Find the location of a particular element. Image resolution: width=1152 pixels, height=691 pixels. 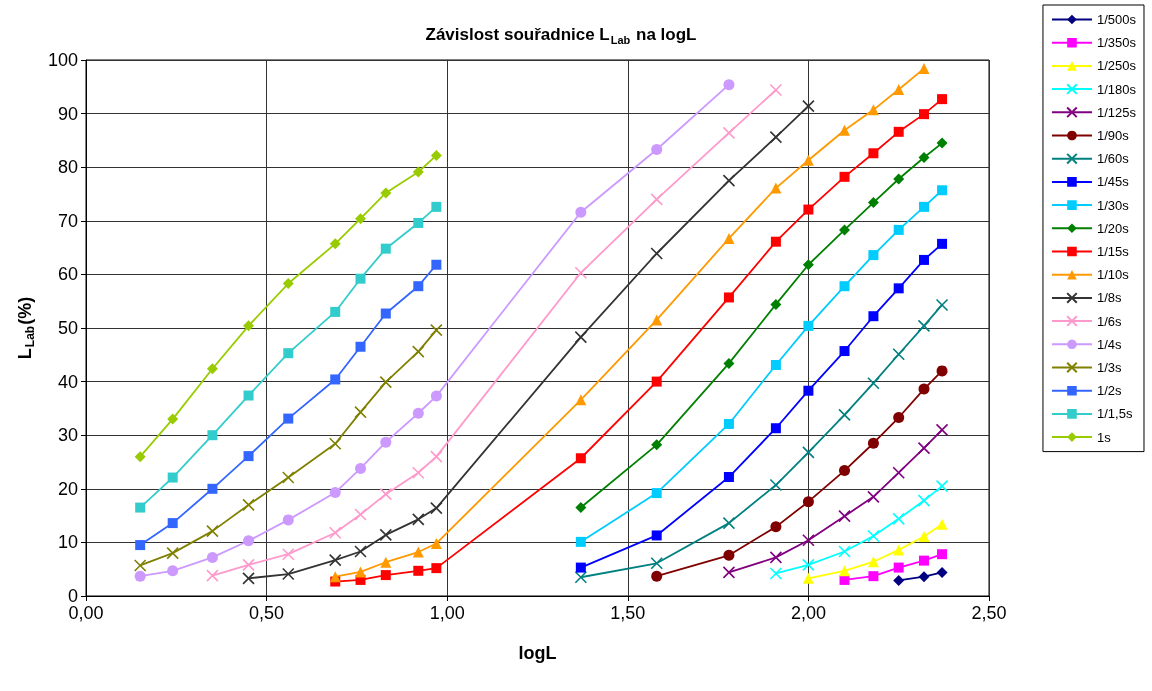

x-tick-label: 0,00 is located at coordinates (86, 613).